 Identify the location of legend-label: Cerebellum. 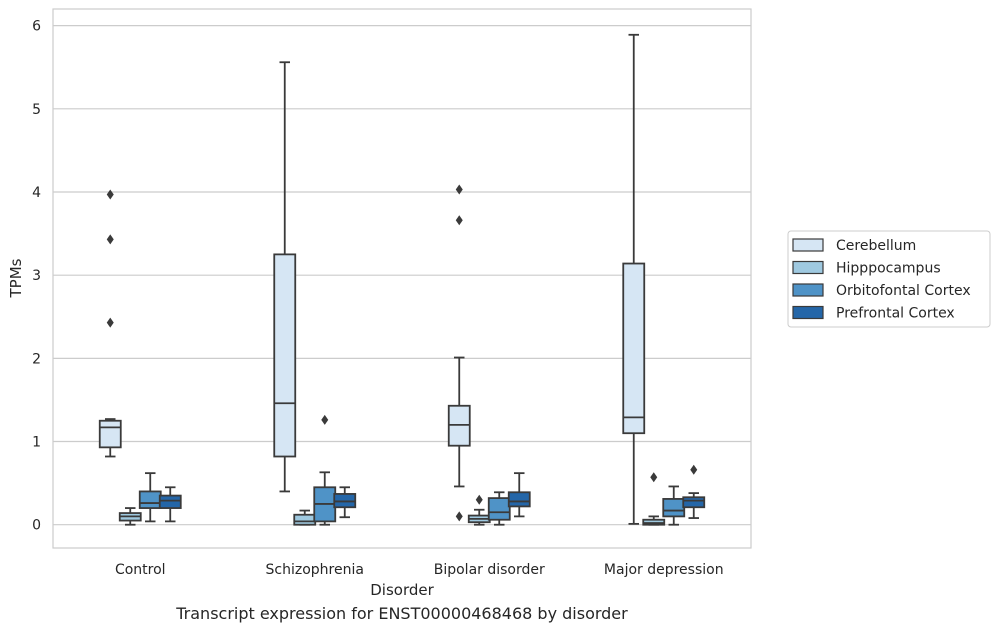
(876, 246).